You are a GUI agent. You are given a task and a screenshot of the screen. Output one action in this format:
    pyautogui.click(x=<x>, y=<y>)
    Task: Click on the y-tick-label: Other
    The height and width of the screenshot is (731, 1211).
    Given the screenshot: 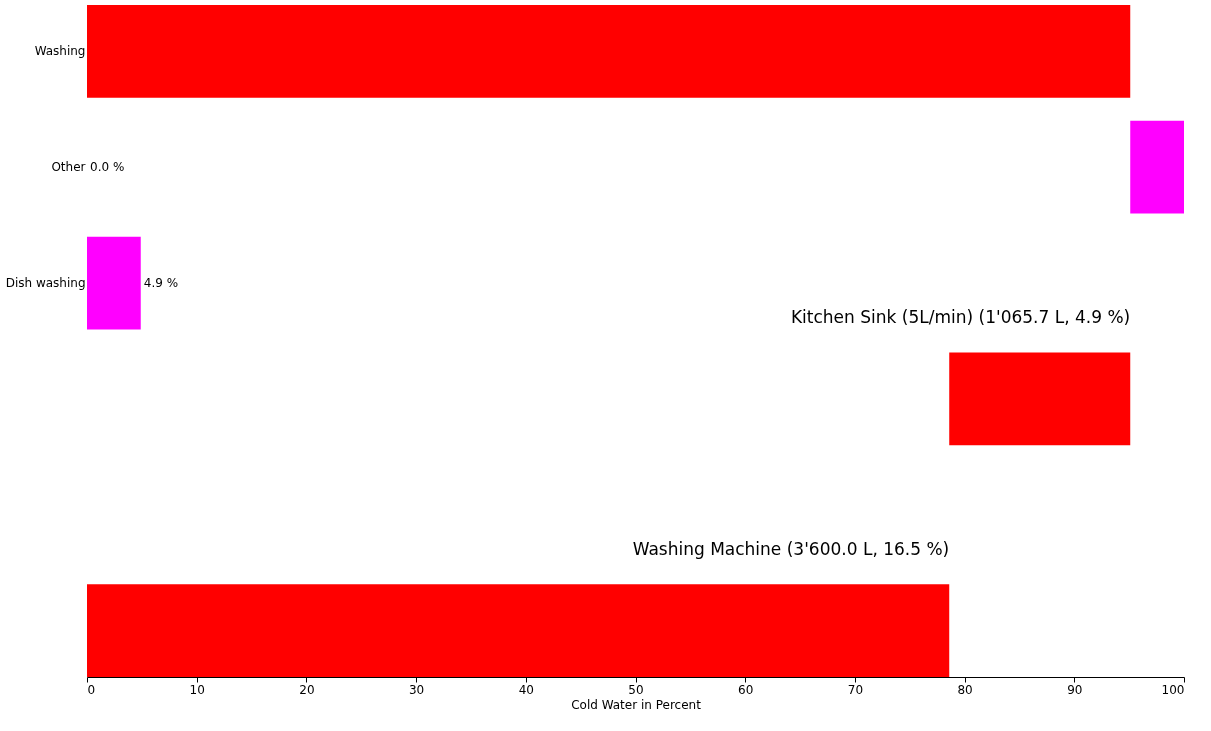 What is the action you would take?
    pyautogui.click(x=68, y=167)
    